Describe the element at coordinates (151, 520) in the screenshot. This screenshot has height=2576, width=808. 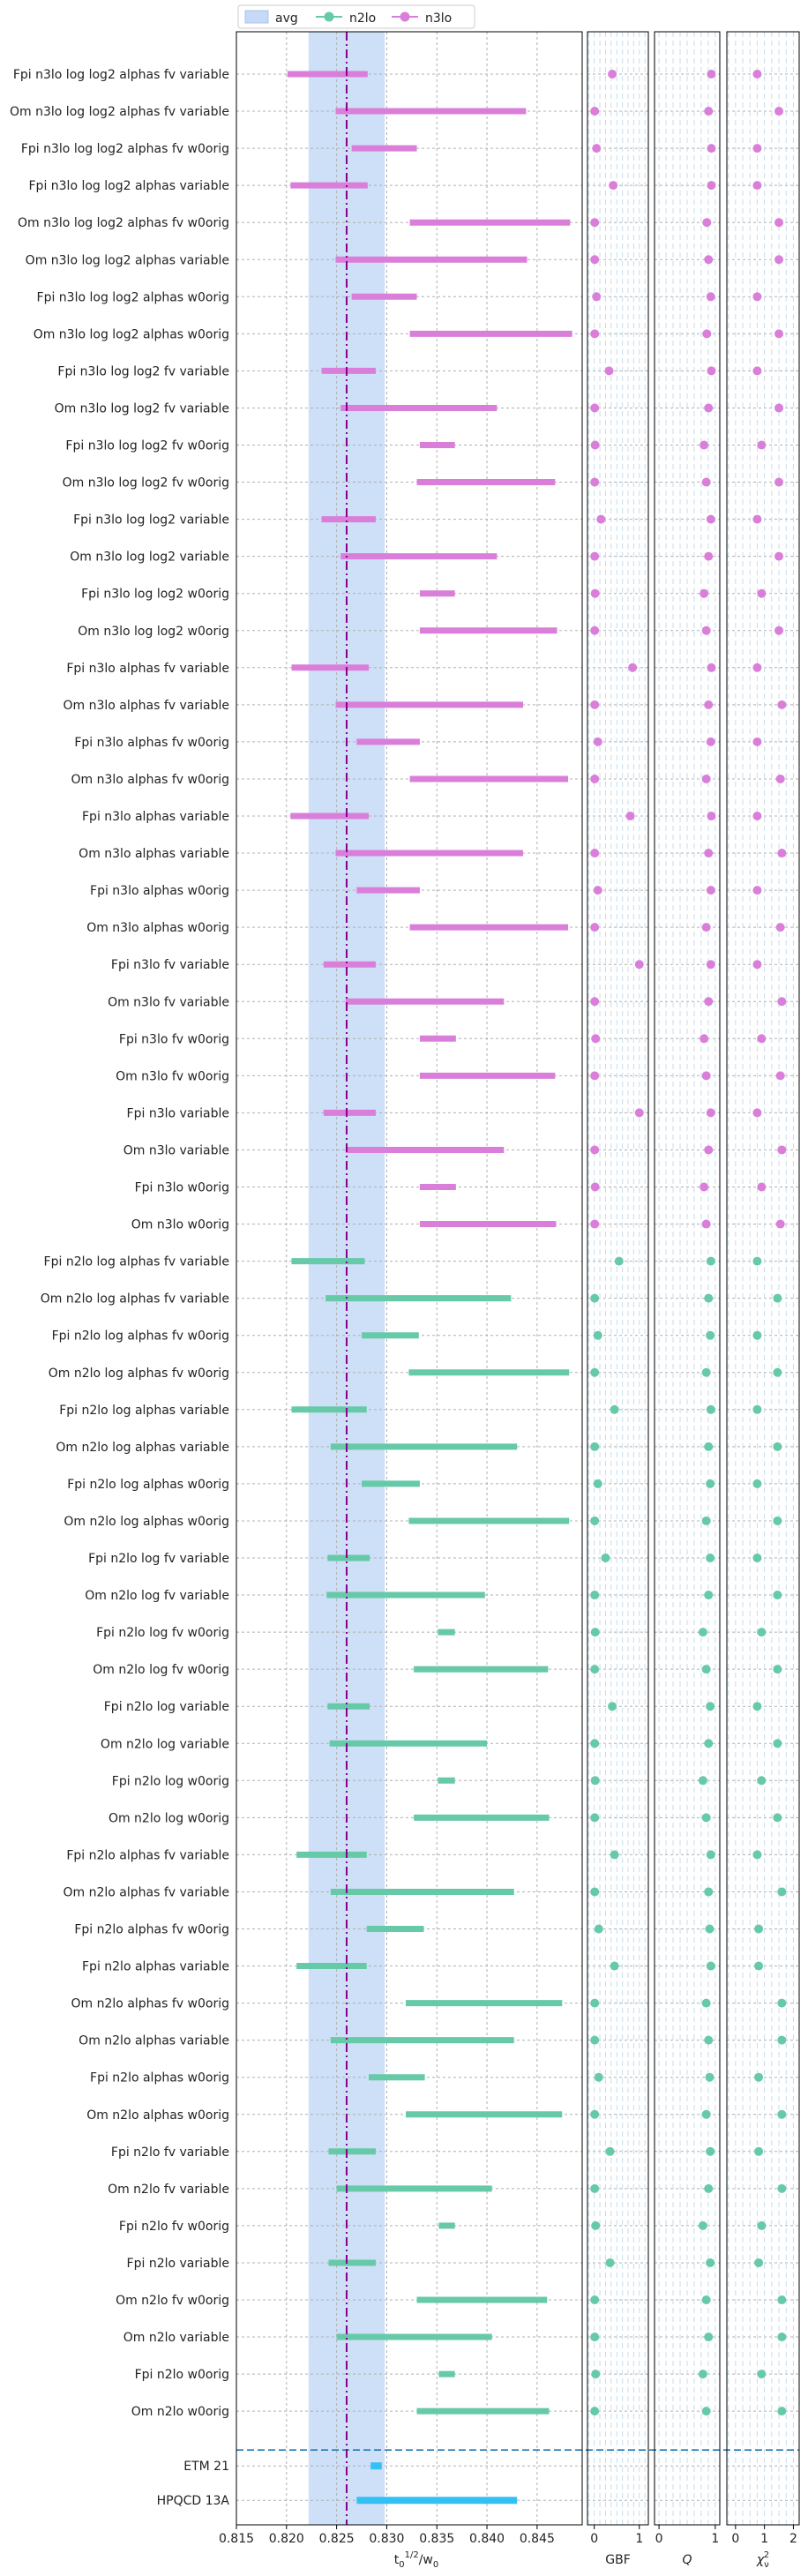
I see `fit-label: Fpi n3lo log log2 variable` at that location.